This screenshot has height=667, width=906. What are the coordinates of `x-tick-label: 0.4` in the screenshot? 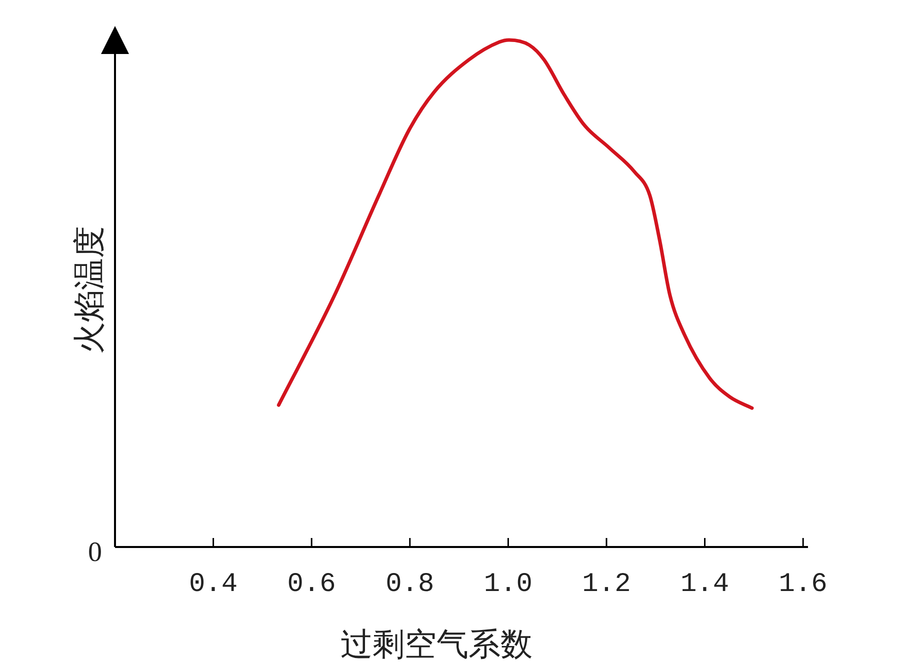 It's located at (213, 585).